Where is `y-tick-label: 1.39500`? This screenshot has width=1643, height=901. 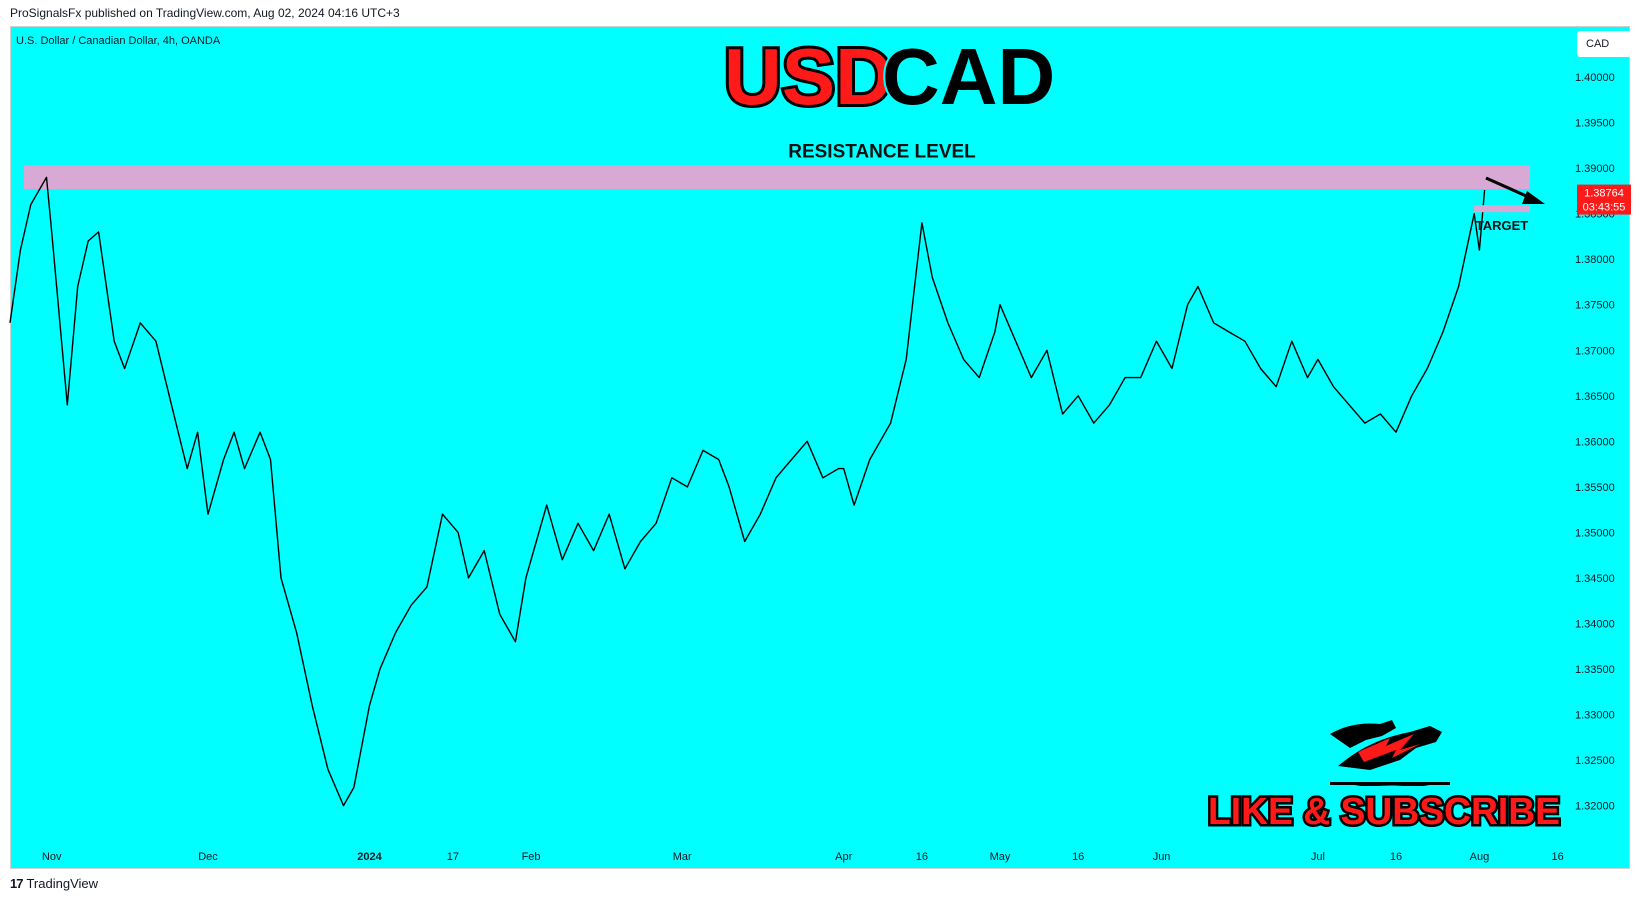 y-tick-label: 1.39500 is located at coordinates (1595, 124).